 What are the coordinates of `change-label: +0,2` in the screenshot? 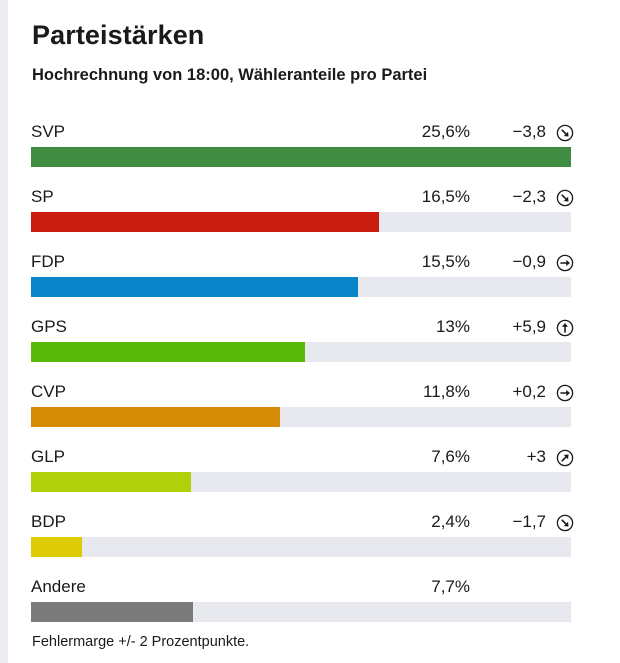 It's located at (529, 391).